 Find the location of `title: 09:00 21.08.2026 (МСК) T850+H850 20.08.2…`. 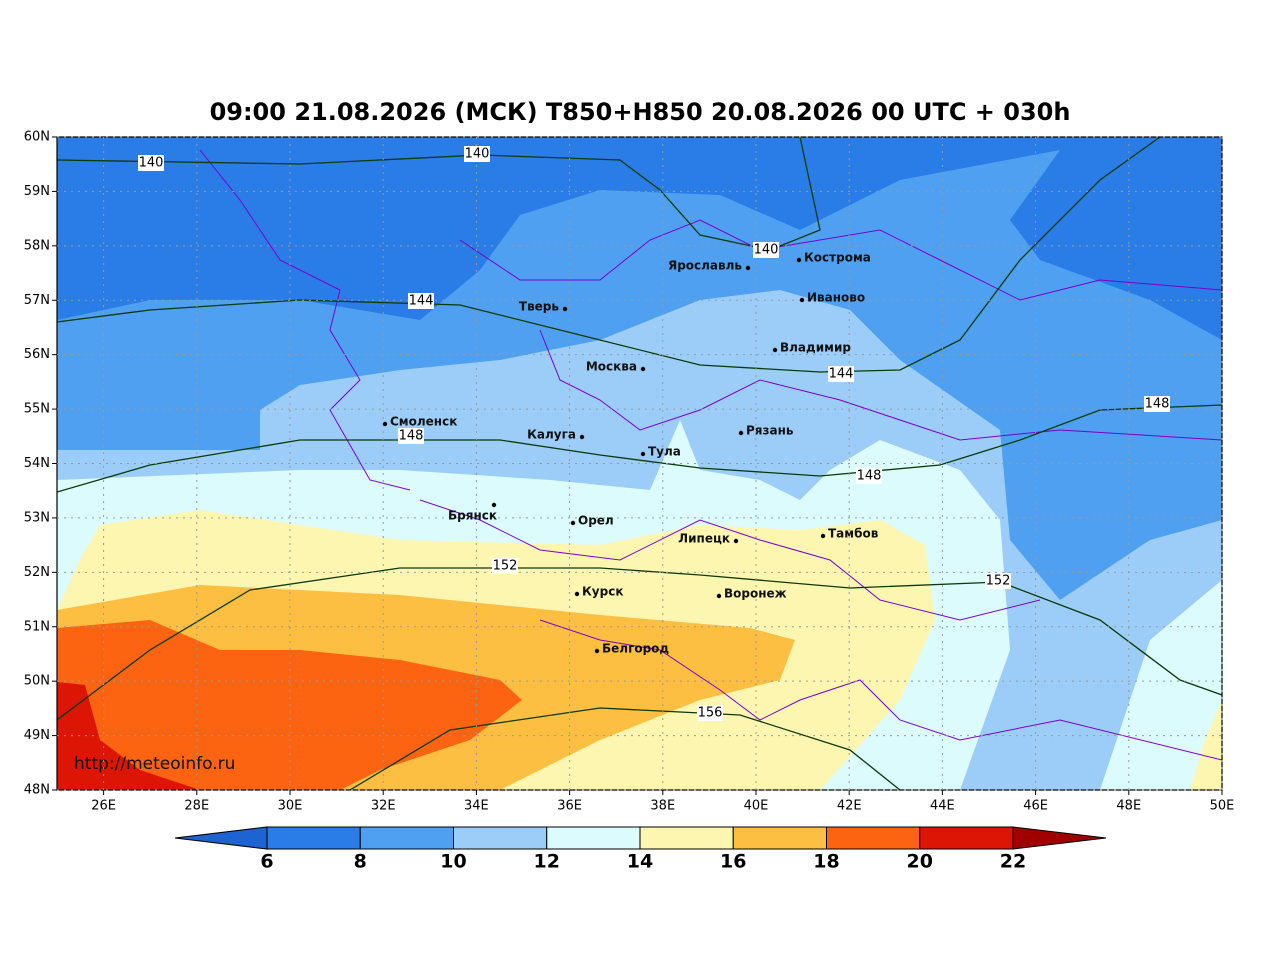

title: 09:00 21.08.2026 (МСК) T850+H850 20.08.2… is located at coordinates (640, 112).